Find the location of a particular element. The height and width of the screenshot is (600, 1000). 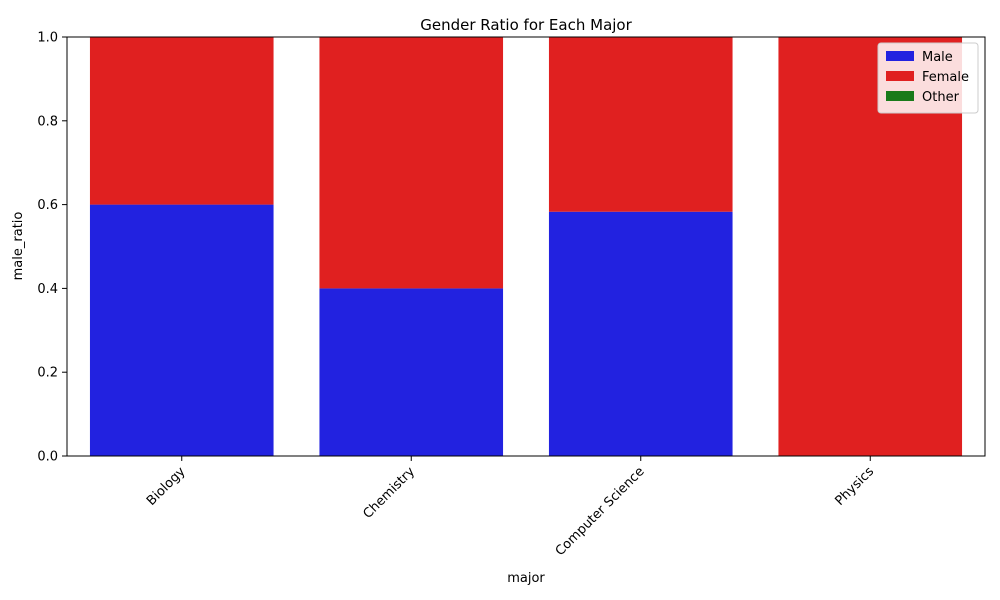

y-tick-label: 0.8 is located at coordinates (47, 121).